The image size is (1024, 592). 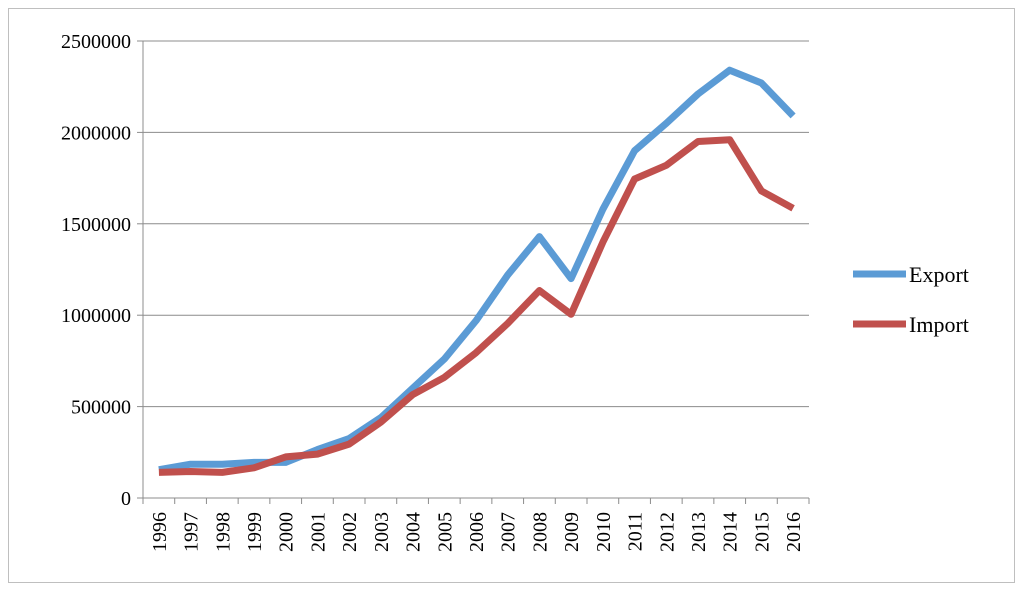 I want to click on x-tick-label-2004: 2004, so click(x=414, y=532).